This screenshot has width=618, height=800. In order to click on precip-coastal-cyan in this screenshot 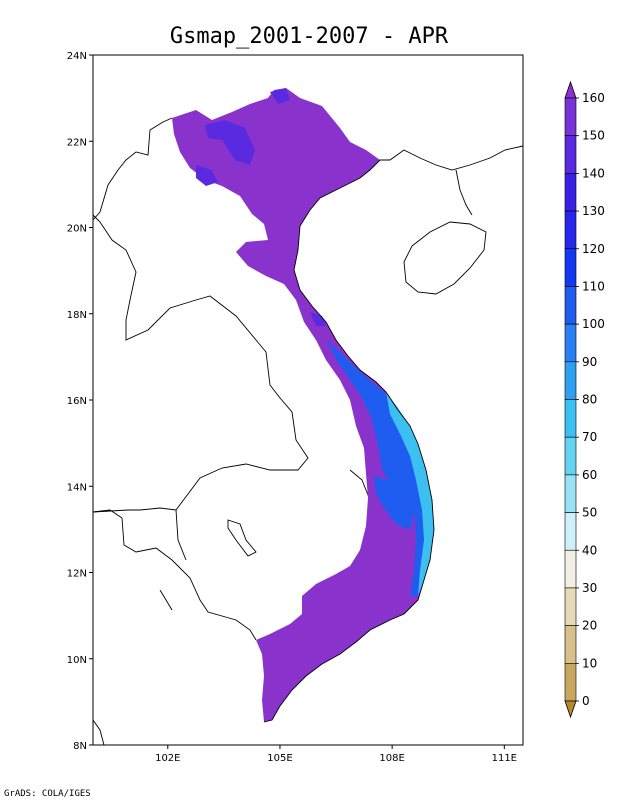, I will do `click(410, 494)`.